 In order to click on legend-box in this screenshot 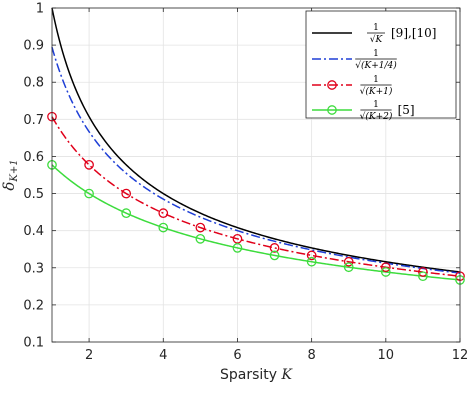, I will do `click(381, 64)`.